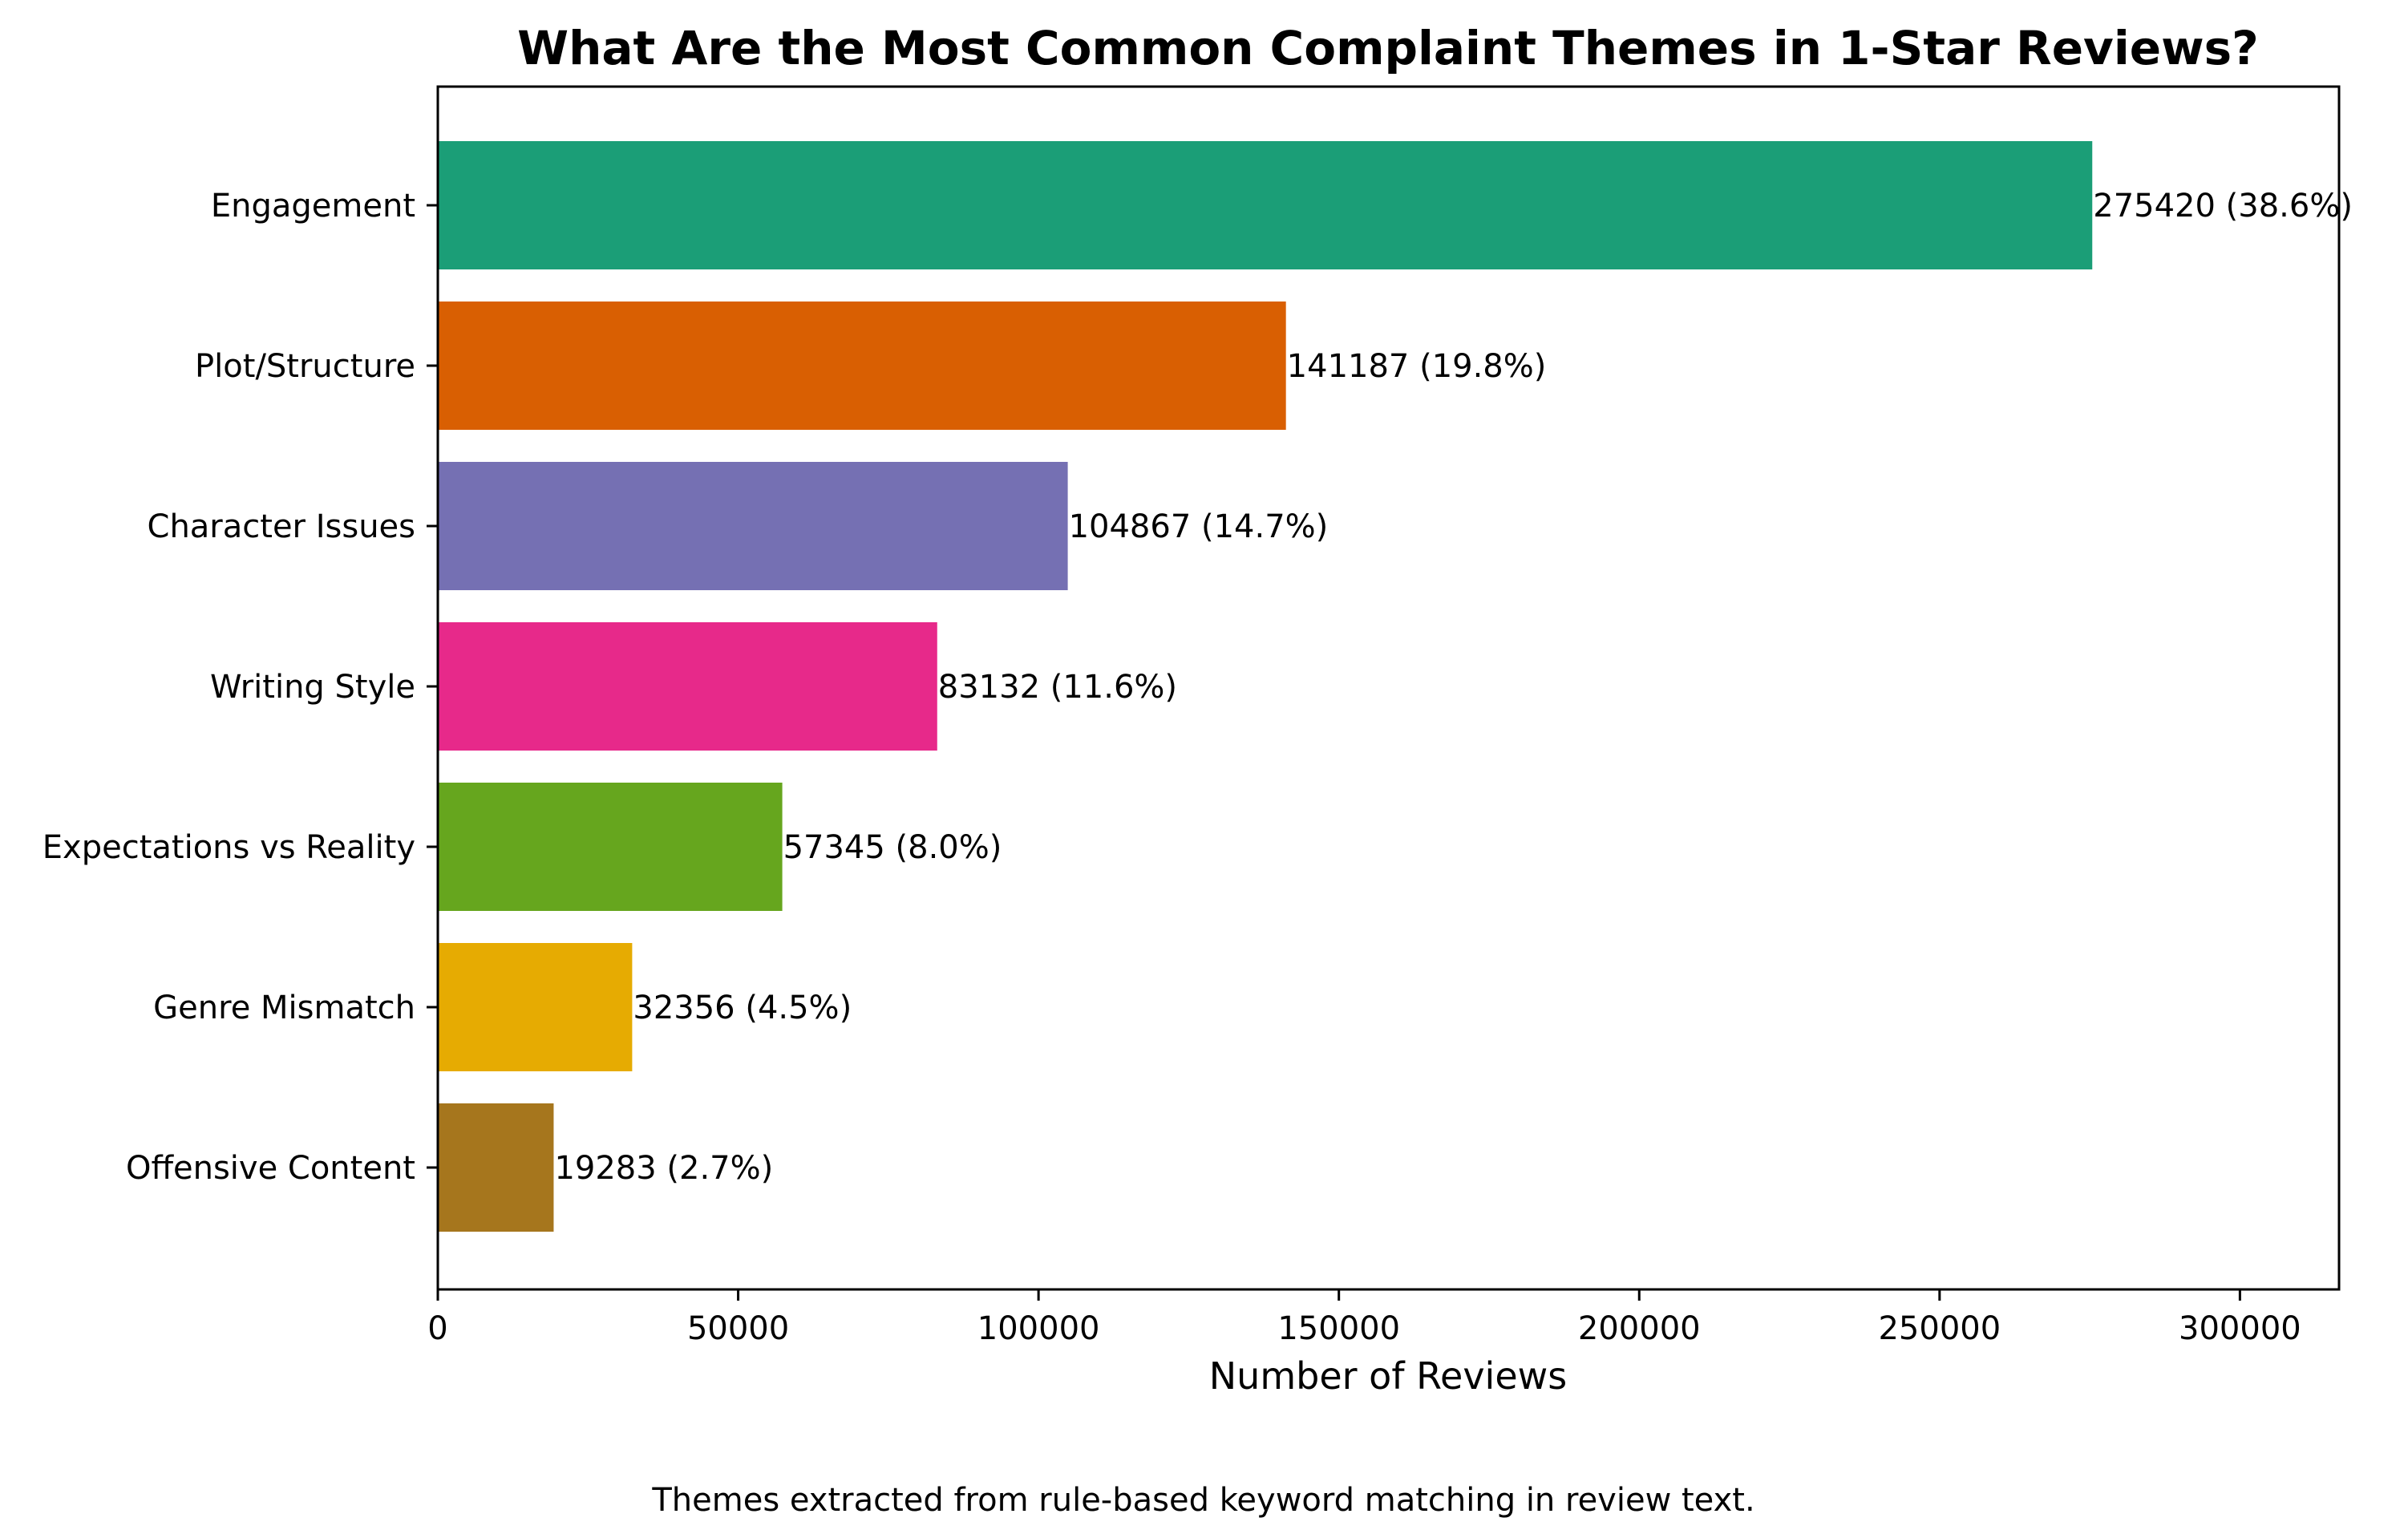 The height and width of the screenshot is (1538, 2408). What do you see at coordinates (2240, 1328) in the screenshot?
I see `x-tick-label: 300000` at bounding box center [2240, 1328].